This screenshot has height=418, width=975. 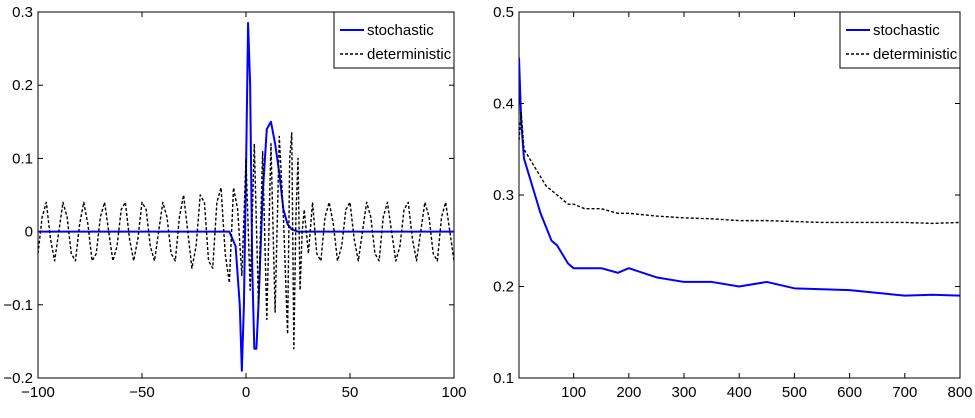 I want to click on y-tick-label: 0.5, so click(x=503, y=12).